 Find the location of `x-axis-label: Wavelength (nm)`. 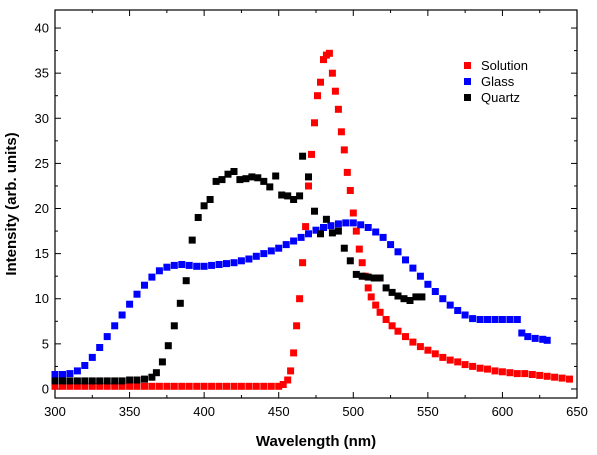

x-axis-label: Wavelength (nm) is located at coordinates (316, 441).